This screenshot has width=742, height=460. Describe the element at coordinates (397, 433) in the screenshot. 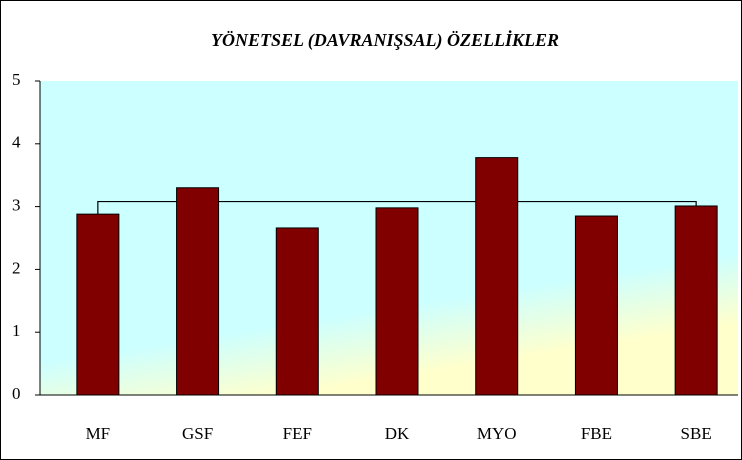

I see `x-tick-label: DK` at that location.